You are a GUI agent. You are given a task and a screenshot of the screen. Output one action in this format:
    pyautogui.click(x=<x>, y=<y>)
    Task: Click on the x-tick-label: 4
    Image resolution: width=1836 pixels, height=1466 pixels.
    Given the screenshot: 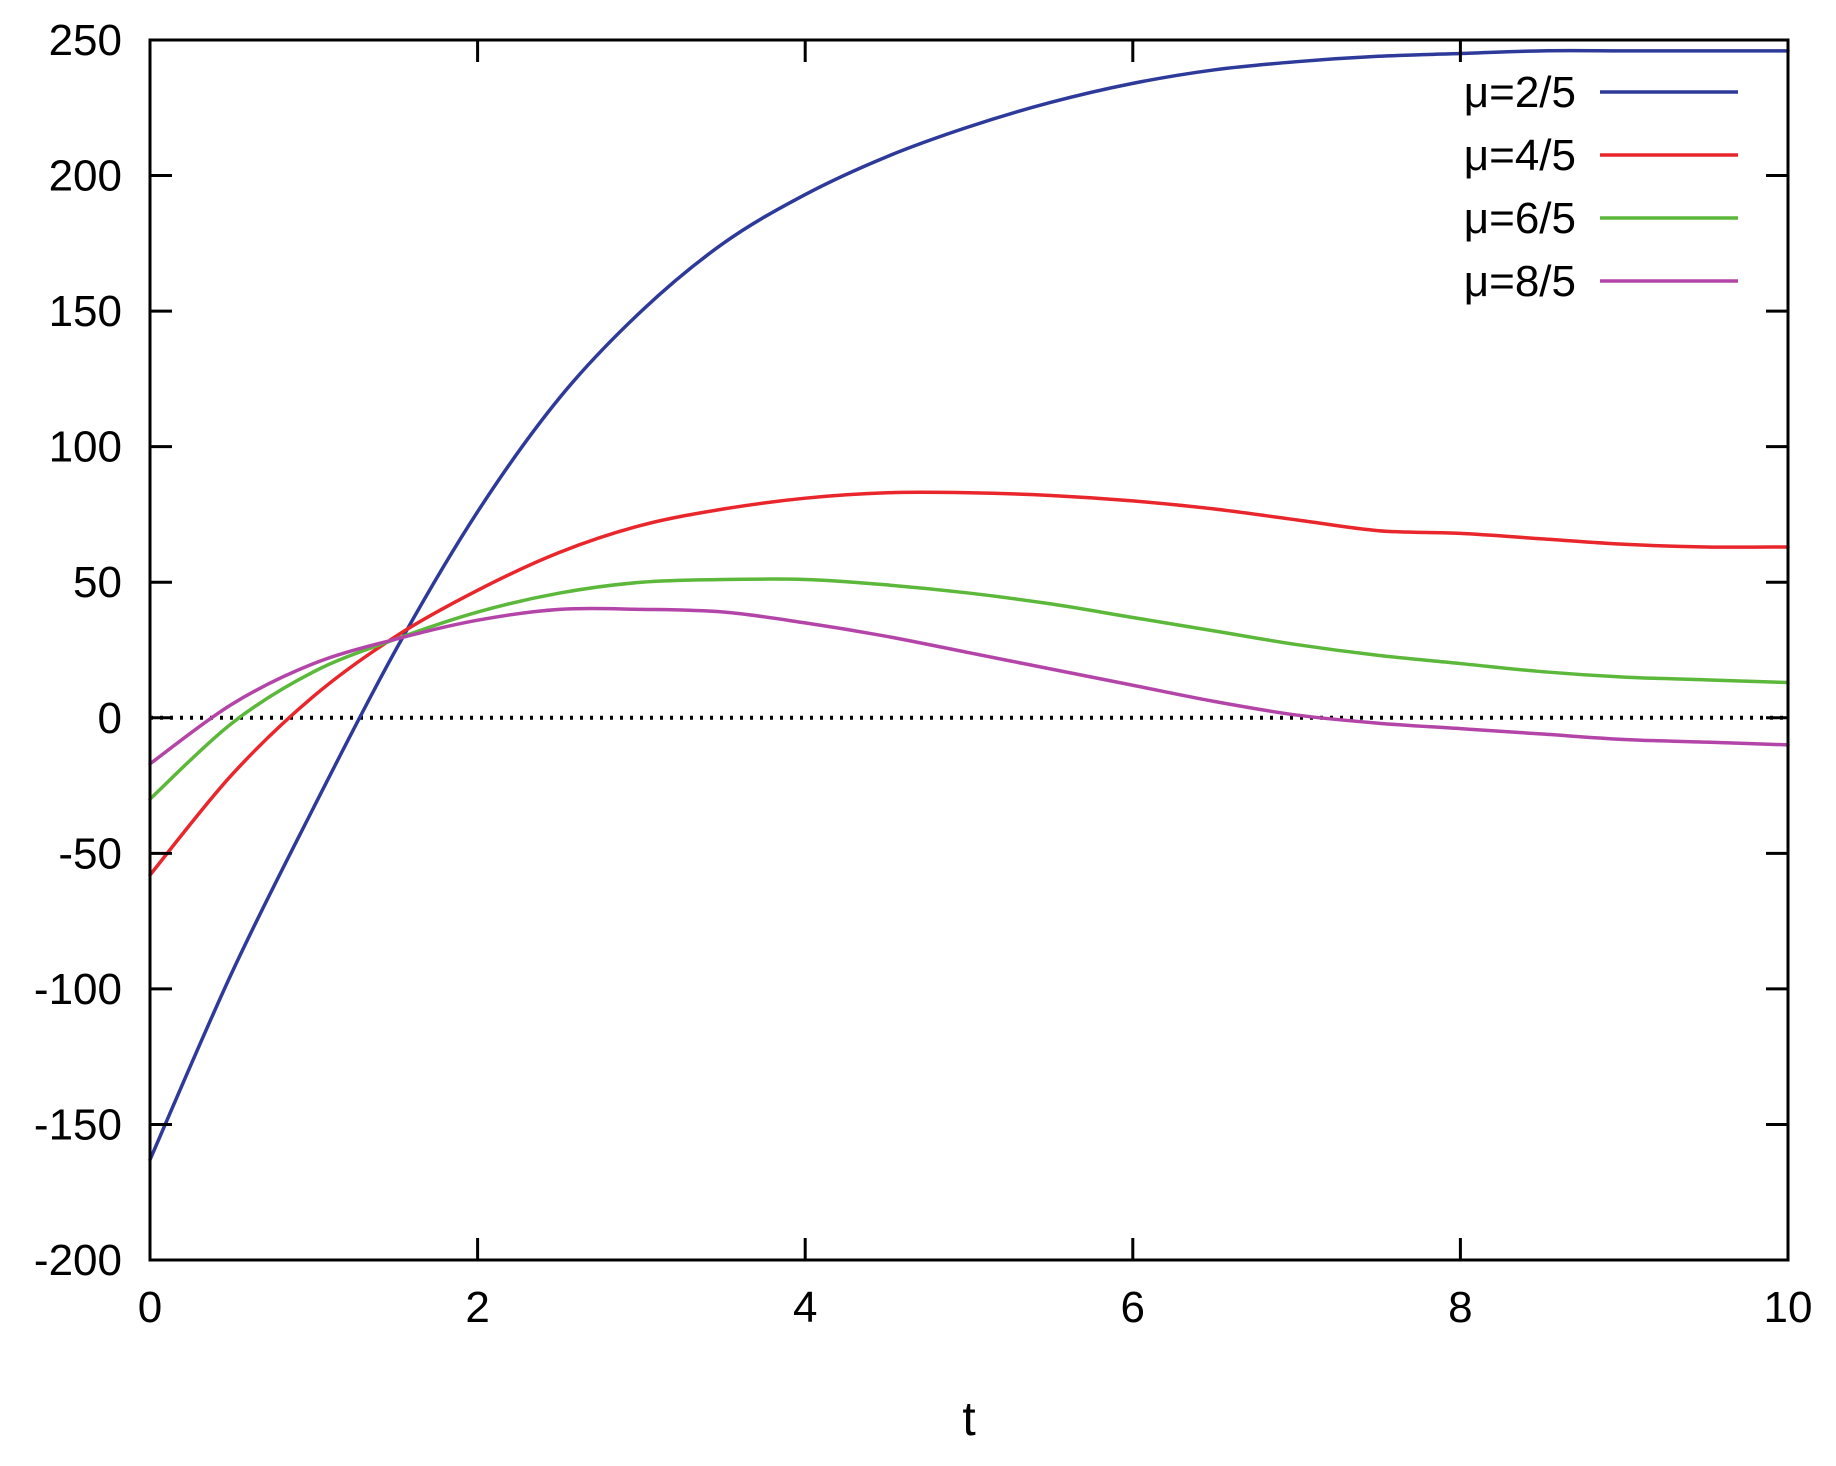 What is the action you would take?
    pyautogui.click(x=805, y=1307)
    